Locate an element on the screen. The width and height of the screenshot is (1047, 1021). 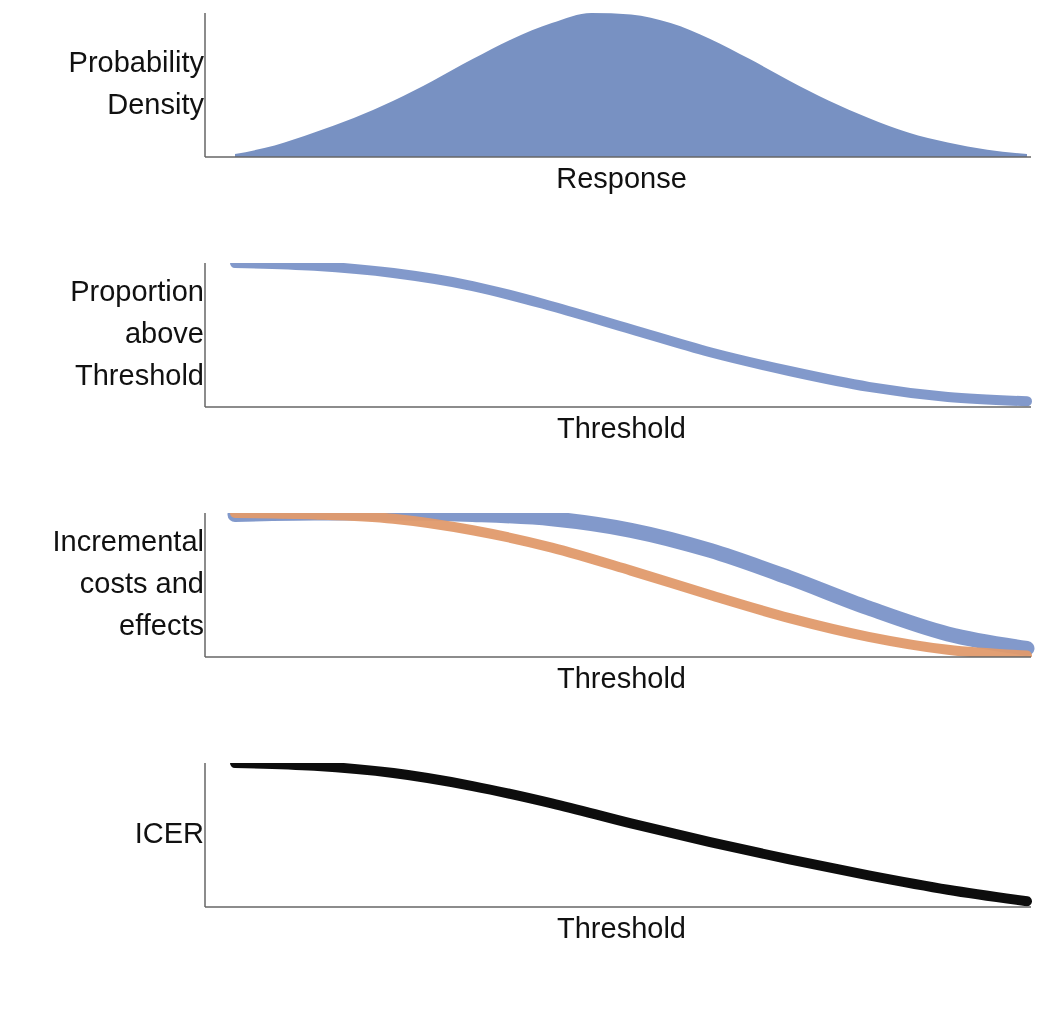
y-axis-title: Proportion above Threshold is located at coordinates (136, 333).